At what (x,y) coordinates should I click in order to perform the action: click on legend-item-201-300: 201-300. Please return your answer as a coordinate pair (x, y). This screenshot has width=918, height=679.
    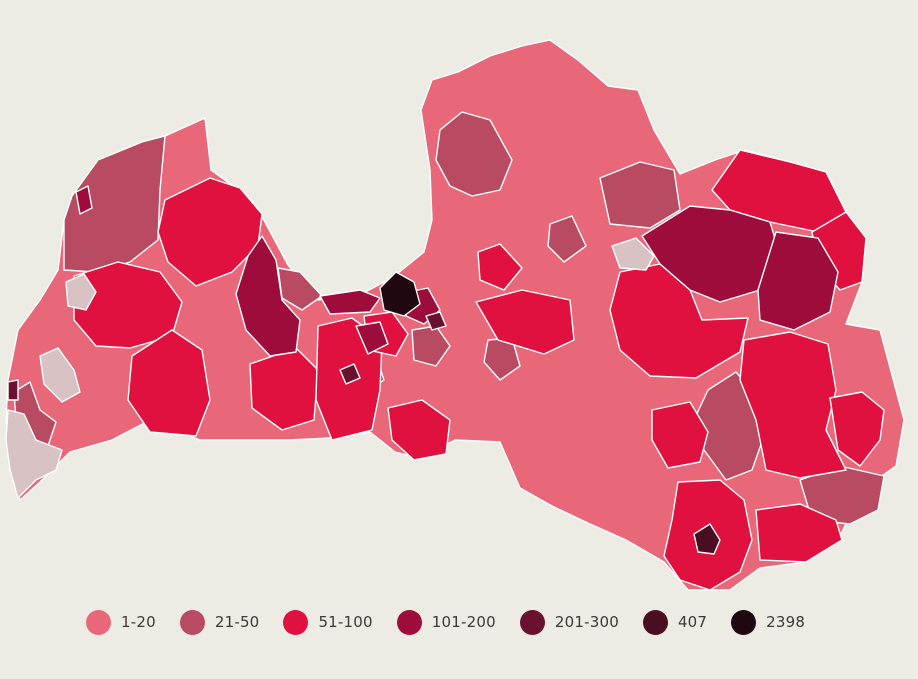
    Looking at the image, I should click on (569, 622).